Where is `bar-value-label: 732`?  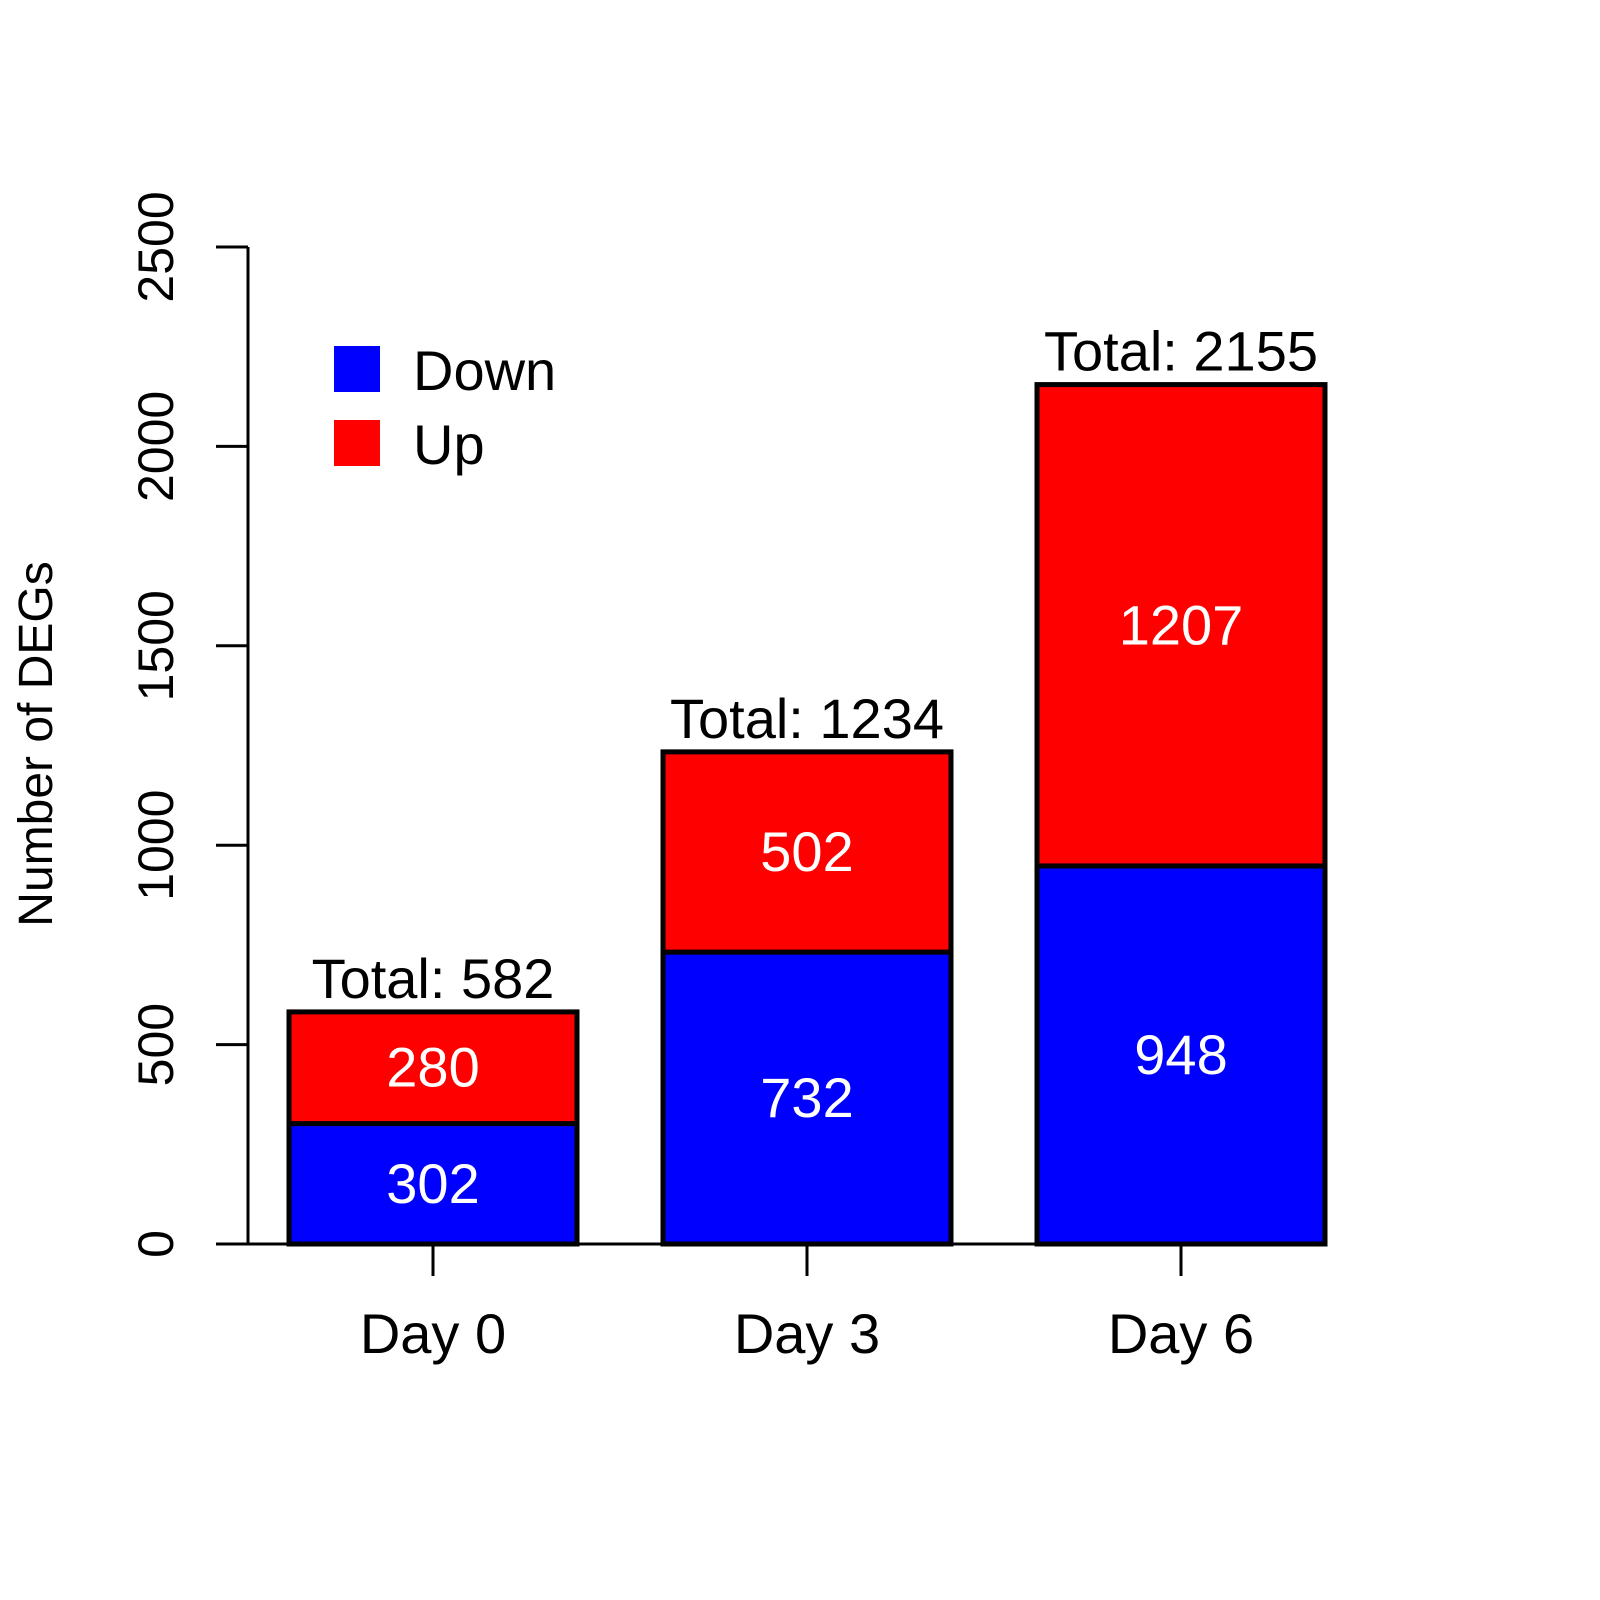 bar-value-label: 732 is located at coordinates (806, 1097).